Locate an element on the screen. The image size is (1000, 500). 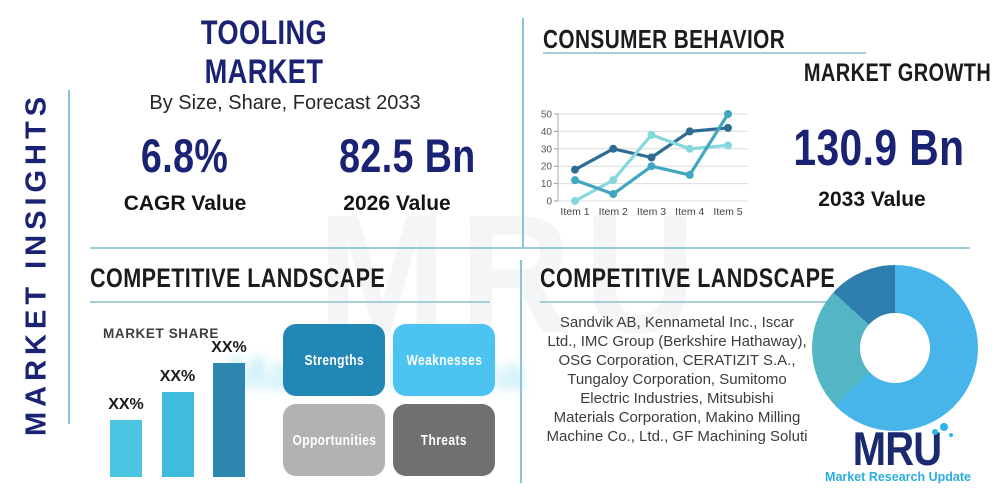
svg-text: 30 is located at coordinates (547, 149).